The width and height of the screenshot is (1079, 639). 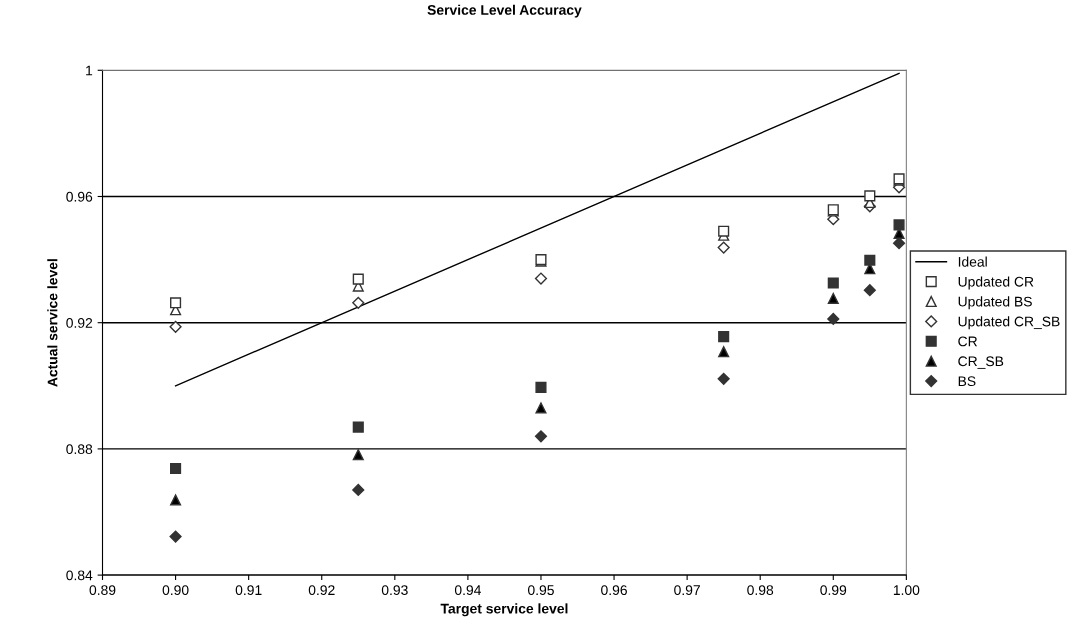 What do you see at coordinates (504, 11) in the screenshot?
I see `chart-title: Service Level Accuracy` at bounding box center [504, 11].